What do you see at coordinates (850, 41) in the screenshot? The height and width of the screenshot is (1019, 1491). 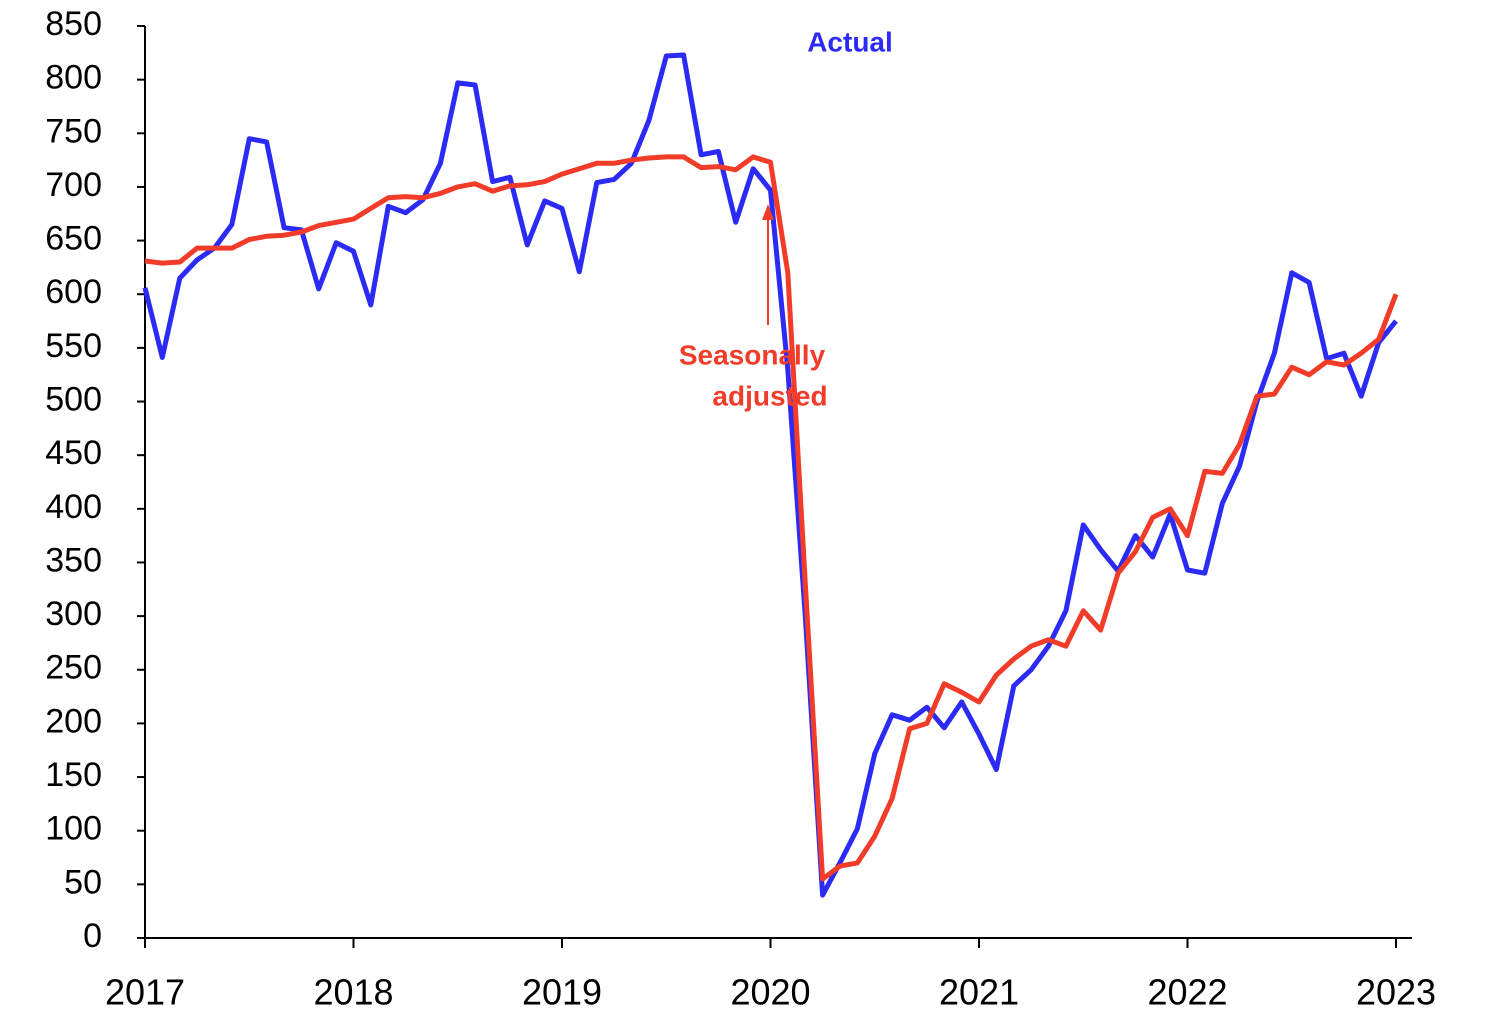 I see `series-label: Actual` at bounding box center [850, 41].